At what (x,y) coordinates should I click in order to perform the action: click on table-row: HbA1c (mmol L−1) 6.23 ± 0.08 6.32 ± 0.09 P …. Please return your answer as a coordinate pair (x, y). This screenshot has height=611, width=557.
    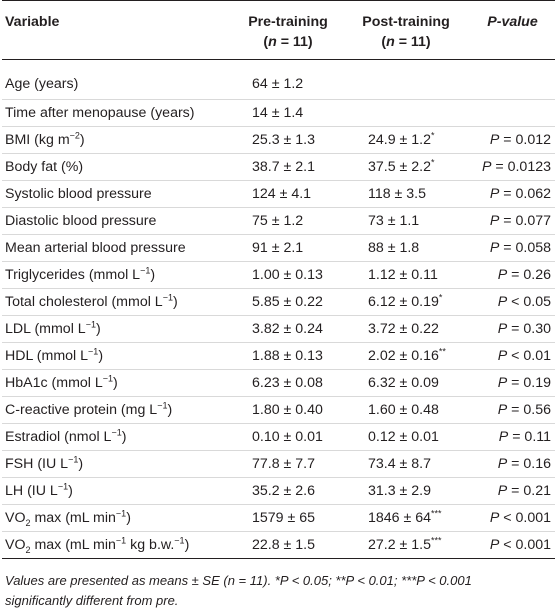
    Looking at the image, I should click on (278, 383).